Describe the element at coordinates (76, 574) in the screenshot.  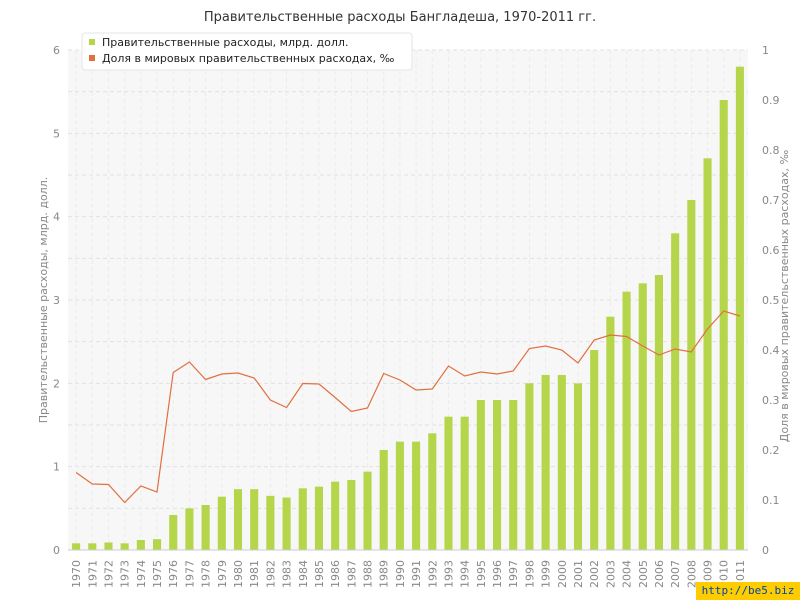
I see `x-tick-label: 1970` at that location.